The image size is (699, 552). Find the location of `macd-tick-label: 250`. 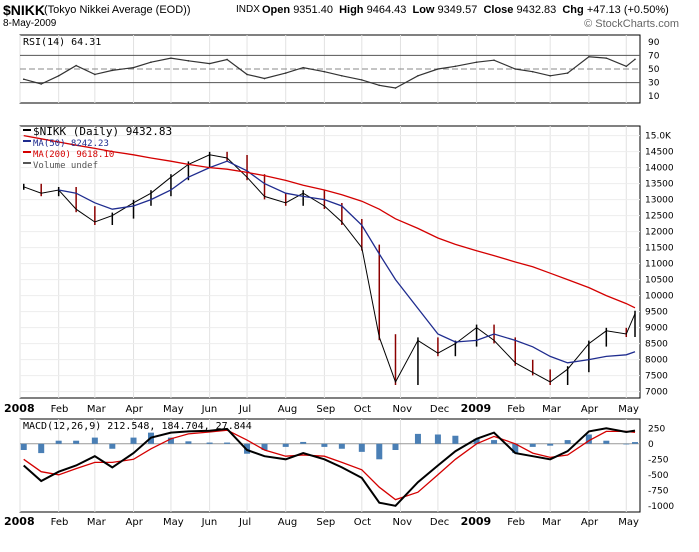

macd-tick-label: 250 is located at coordinates (656, 429).